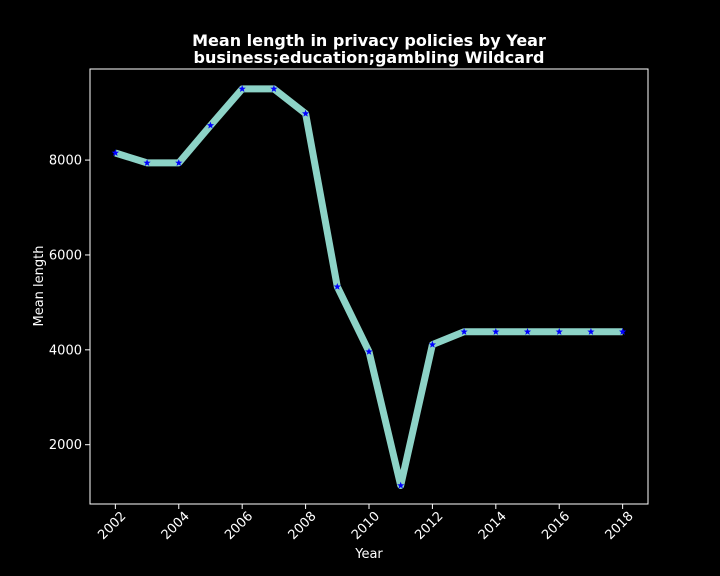 This screenshot has width=720, height=576. I want to click on y-tick-label: 4000, so click(65, 350).